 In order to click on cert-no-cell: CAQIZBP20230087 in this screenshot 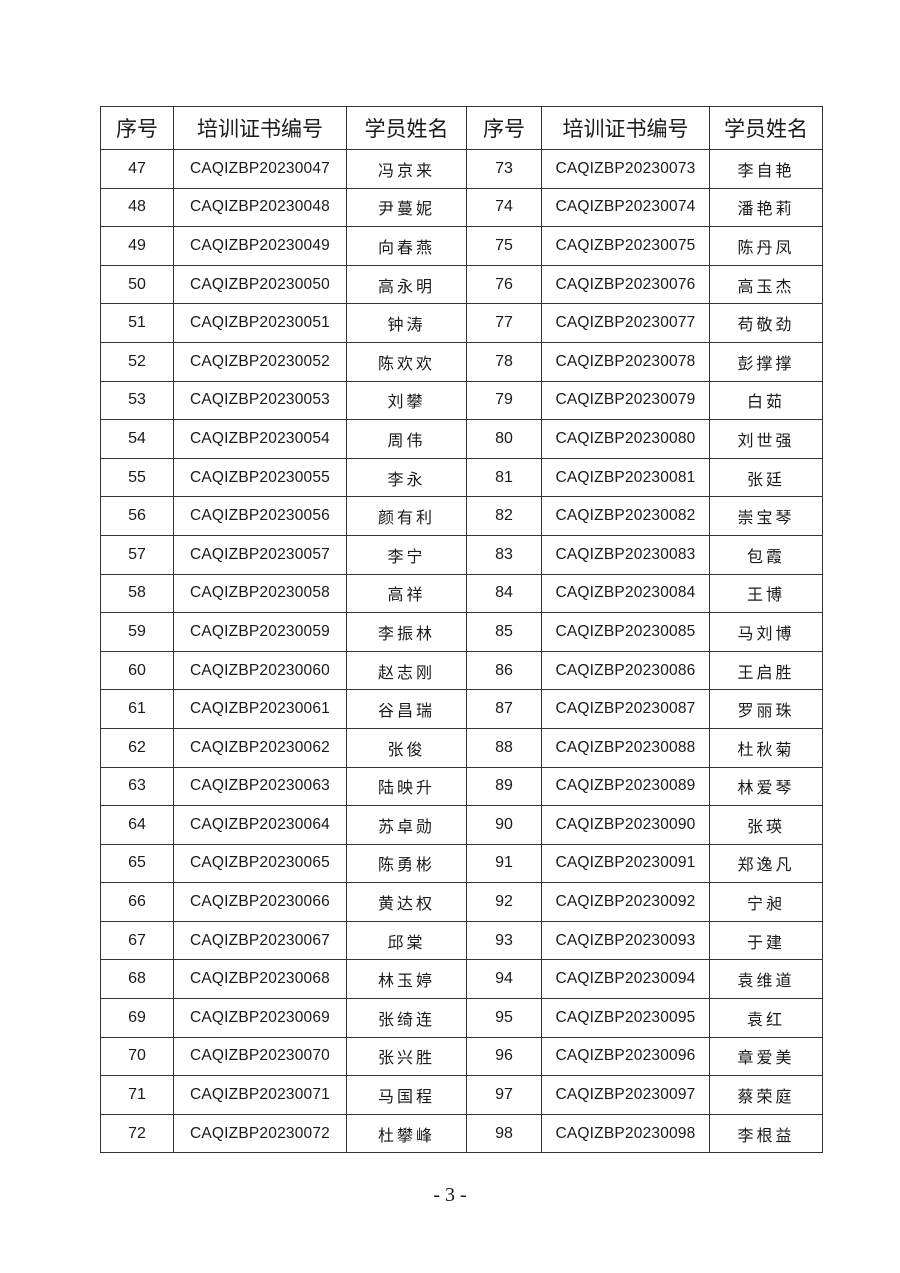, I will do `click(625, 709)`.